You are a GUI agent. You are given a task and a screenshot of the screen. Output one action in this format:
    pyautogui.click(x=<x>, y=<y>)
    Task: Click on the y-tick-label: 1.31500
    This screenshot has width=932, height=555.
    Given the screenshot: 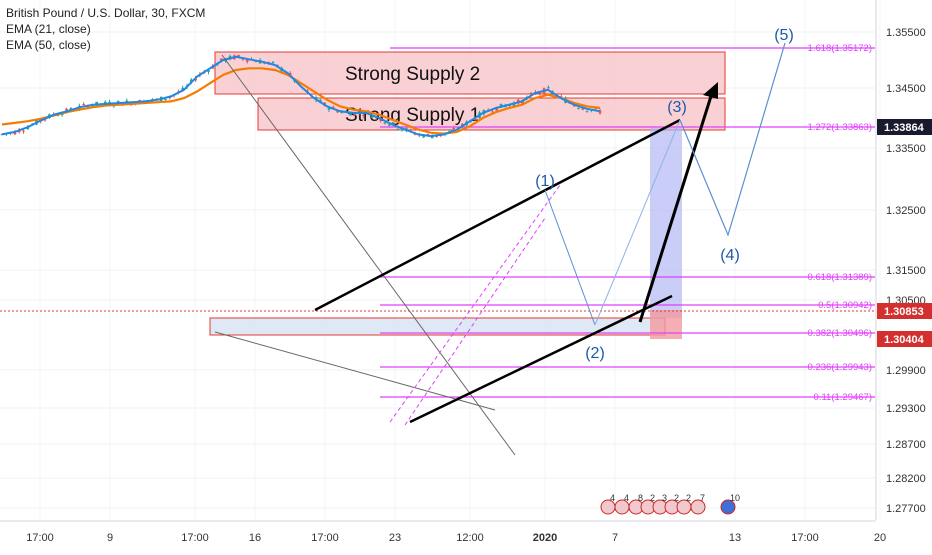 What is the action you would take?
    pyautogui.click(x=906, y=271)
    